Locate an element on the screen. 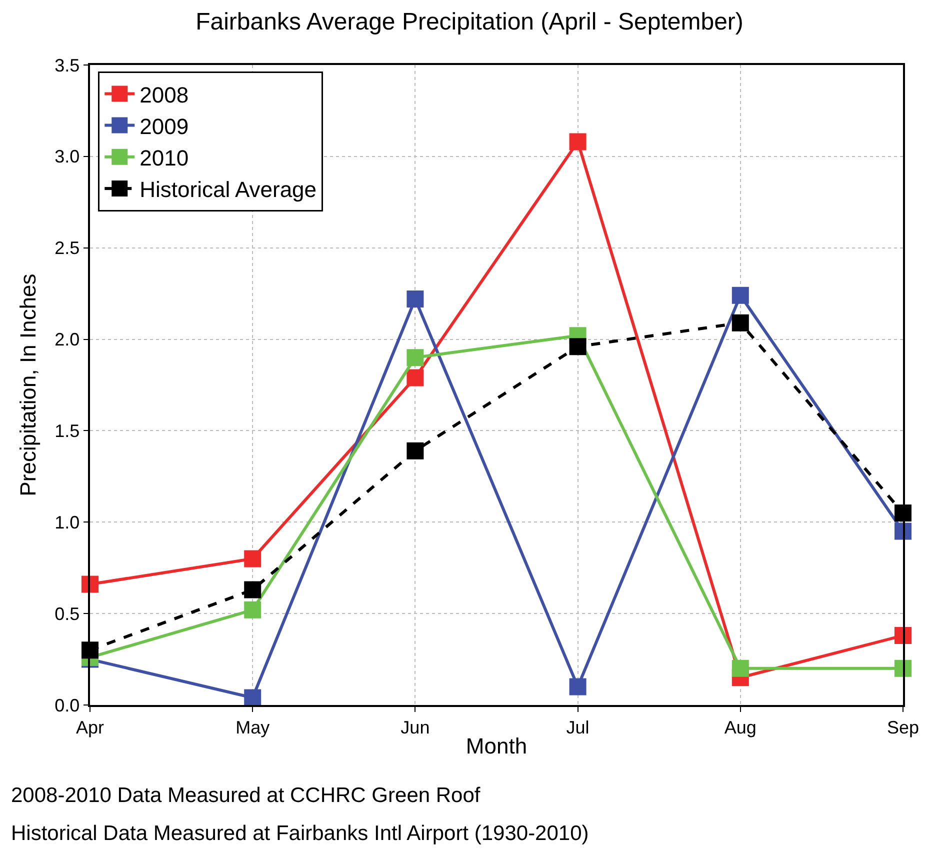 The width and height of the screenshot is (939, 849). x-axis-title: Month is located at coordinates (497, 746).